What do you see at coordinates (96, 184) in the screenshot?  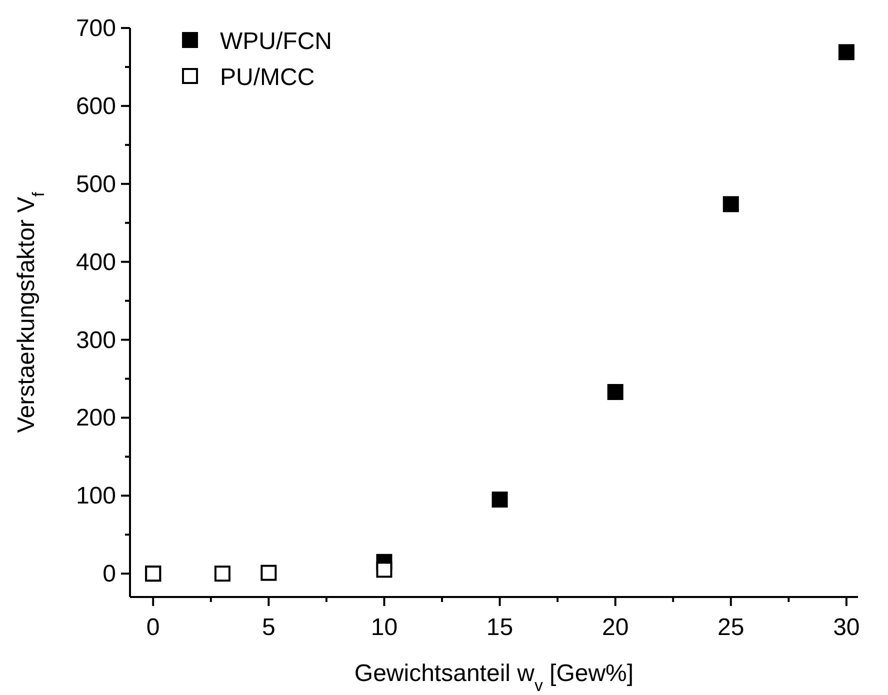 I see `y-tick-label: 500` at bounding box center [96, 184].